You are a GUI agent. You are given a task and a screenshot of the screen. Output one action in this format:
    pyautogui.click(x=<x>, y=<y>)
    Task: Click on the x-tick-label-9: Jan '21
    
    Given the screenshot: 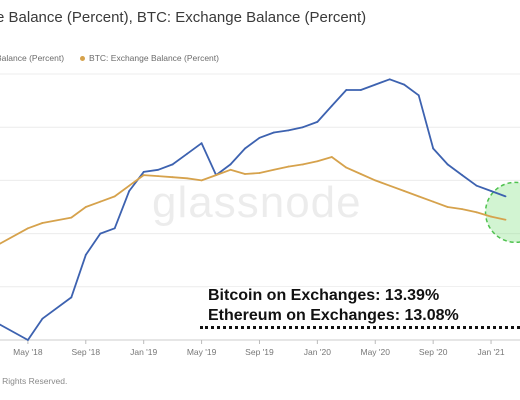 What is the action you would take?
    pyautogui.click(x=490, y=352)
    